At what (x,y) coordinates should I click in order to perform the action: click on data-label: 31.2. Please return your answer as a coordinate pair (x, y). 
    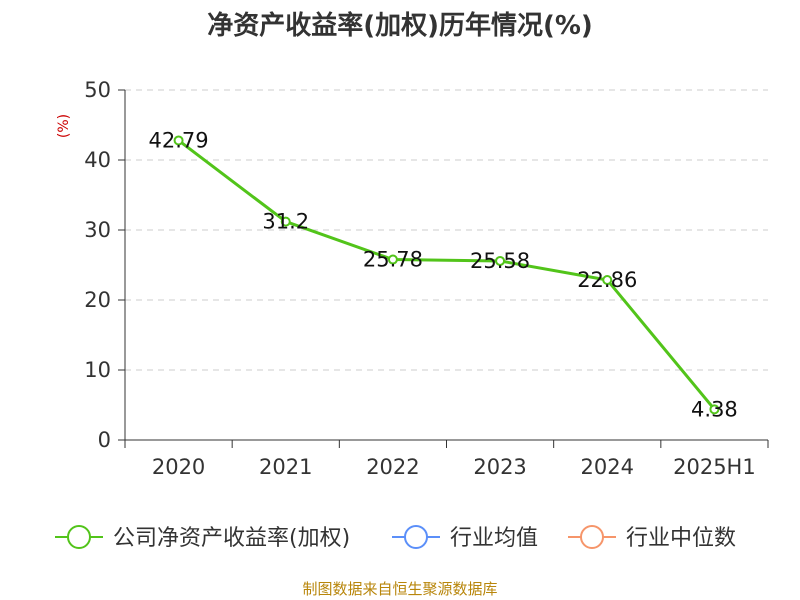
    Looking at the image, I should click on (285, 222).